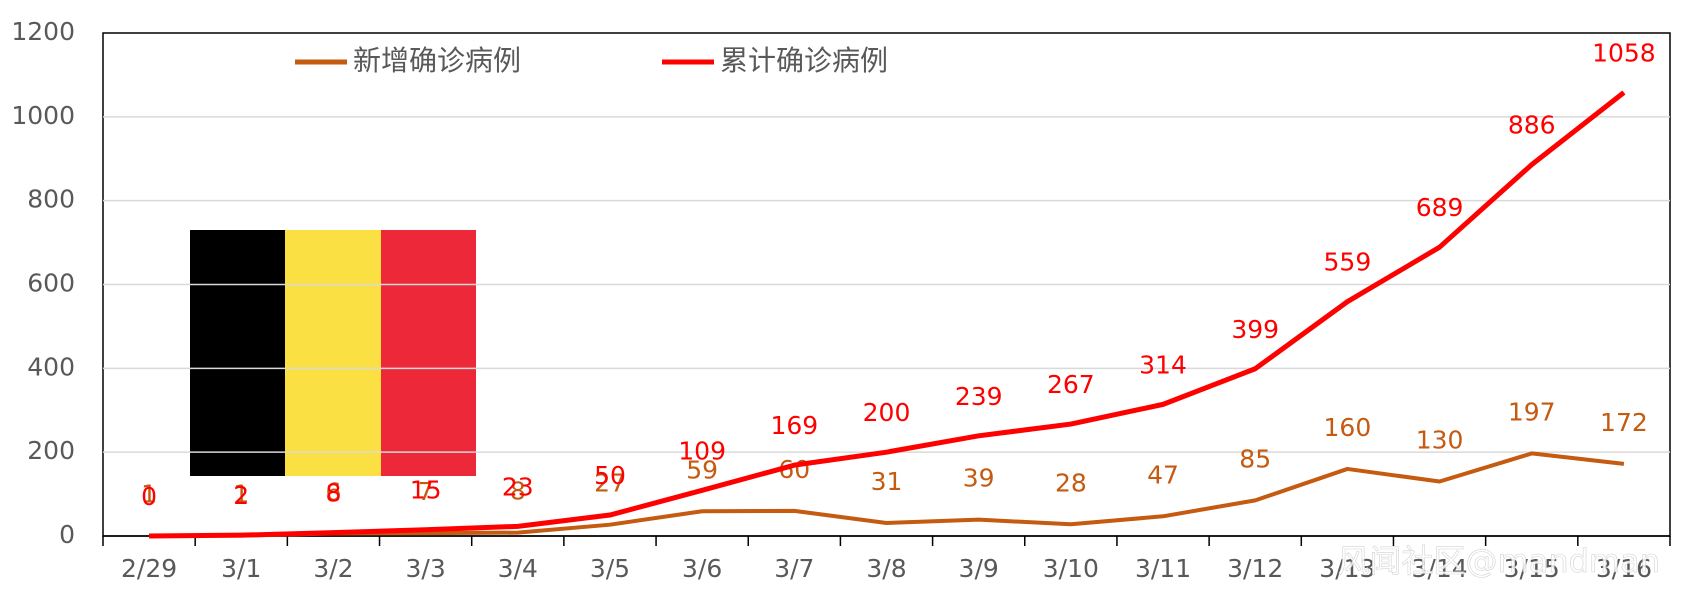 Image resolution: width=1691 pixels, height=601 pixels. Describe the element at coordinates (428, 353) in the screenshot. I see `flag-red` at that location.